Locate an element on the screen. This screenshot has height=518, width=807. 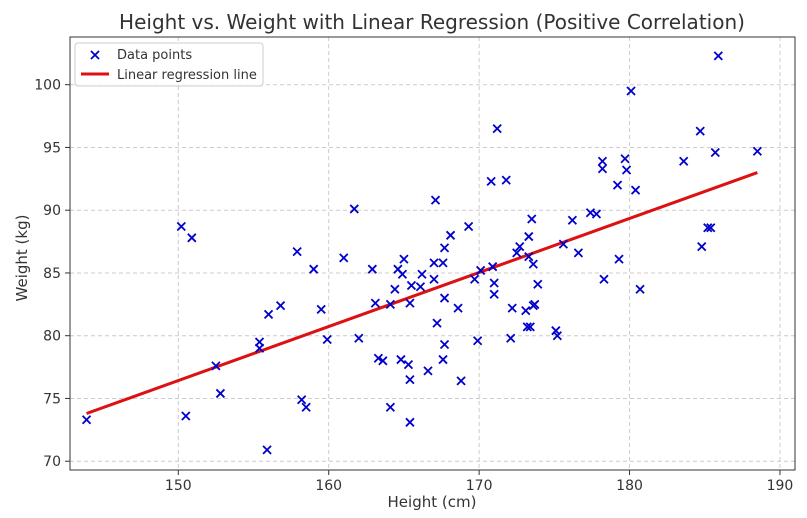
x-tick-label: 180 is located at coordinates (629, 486).